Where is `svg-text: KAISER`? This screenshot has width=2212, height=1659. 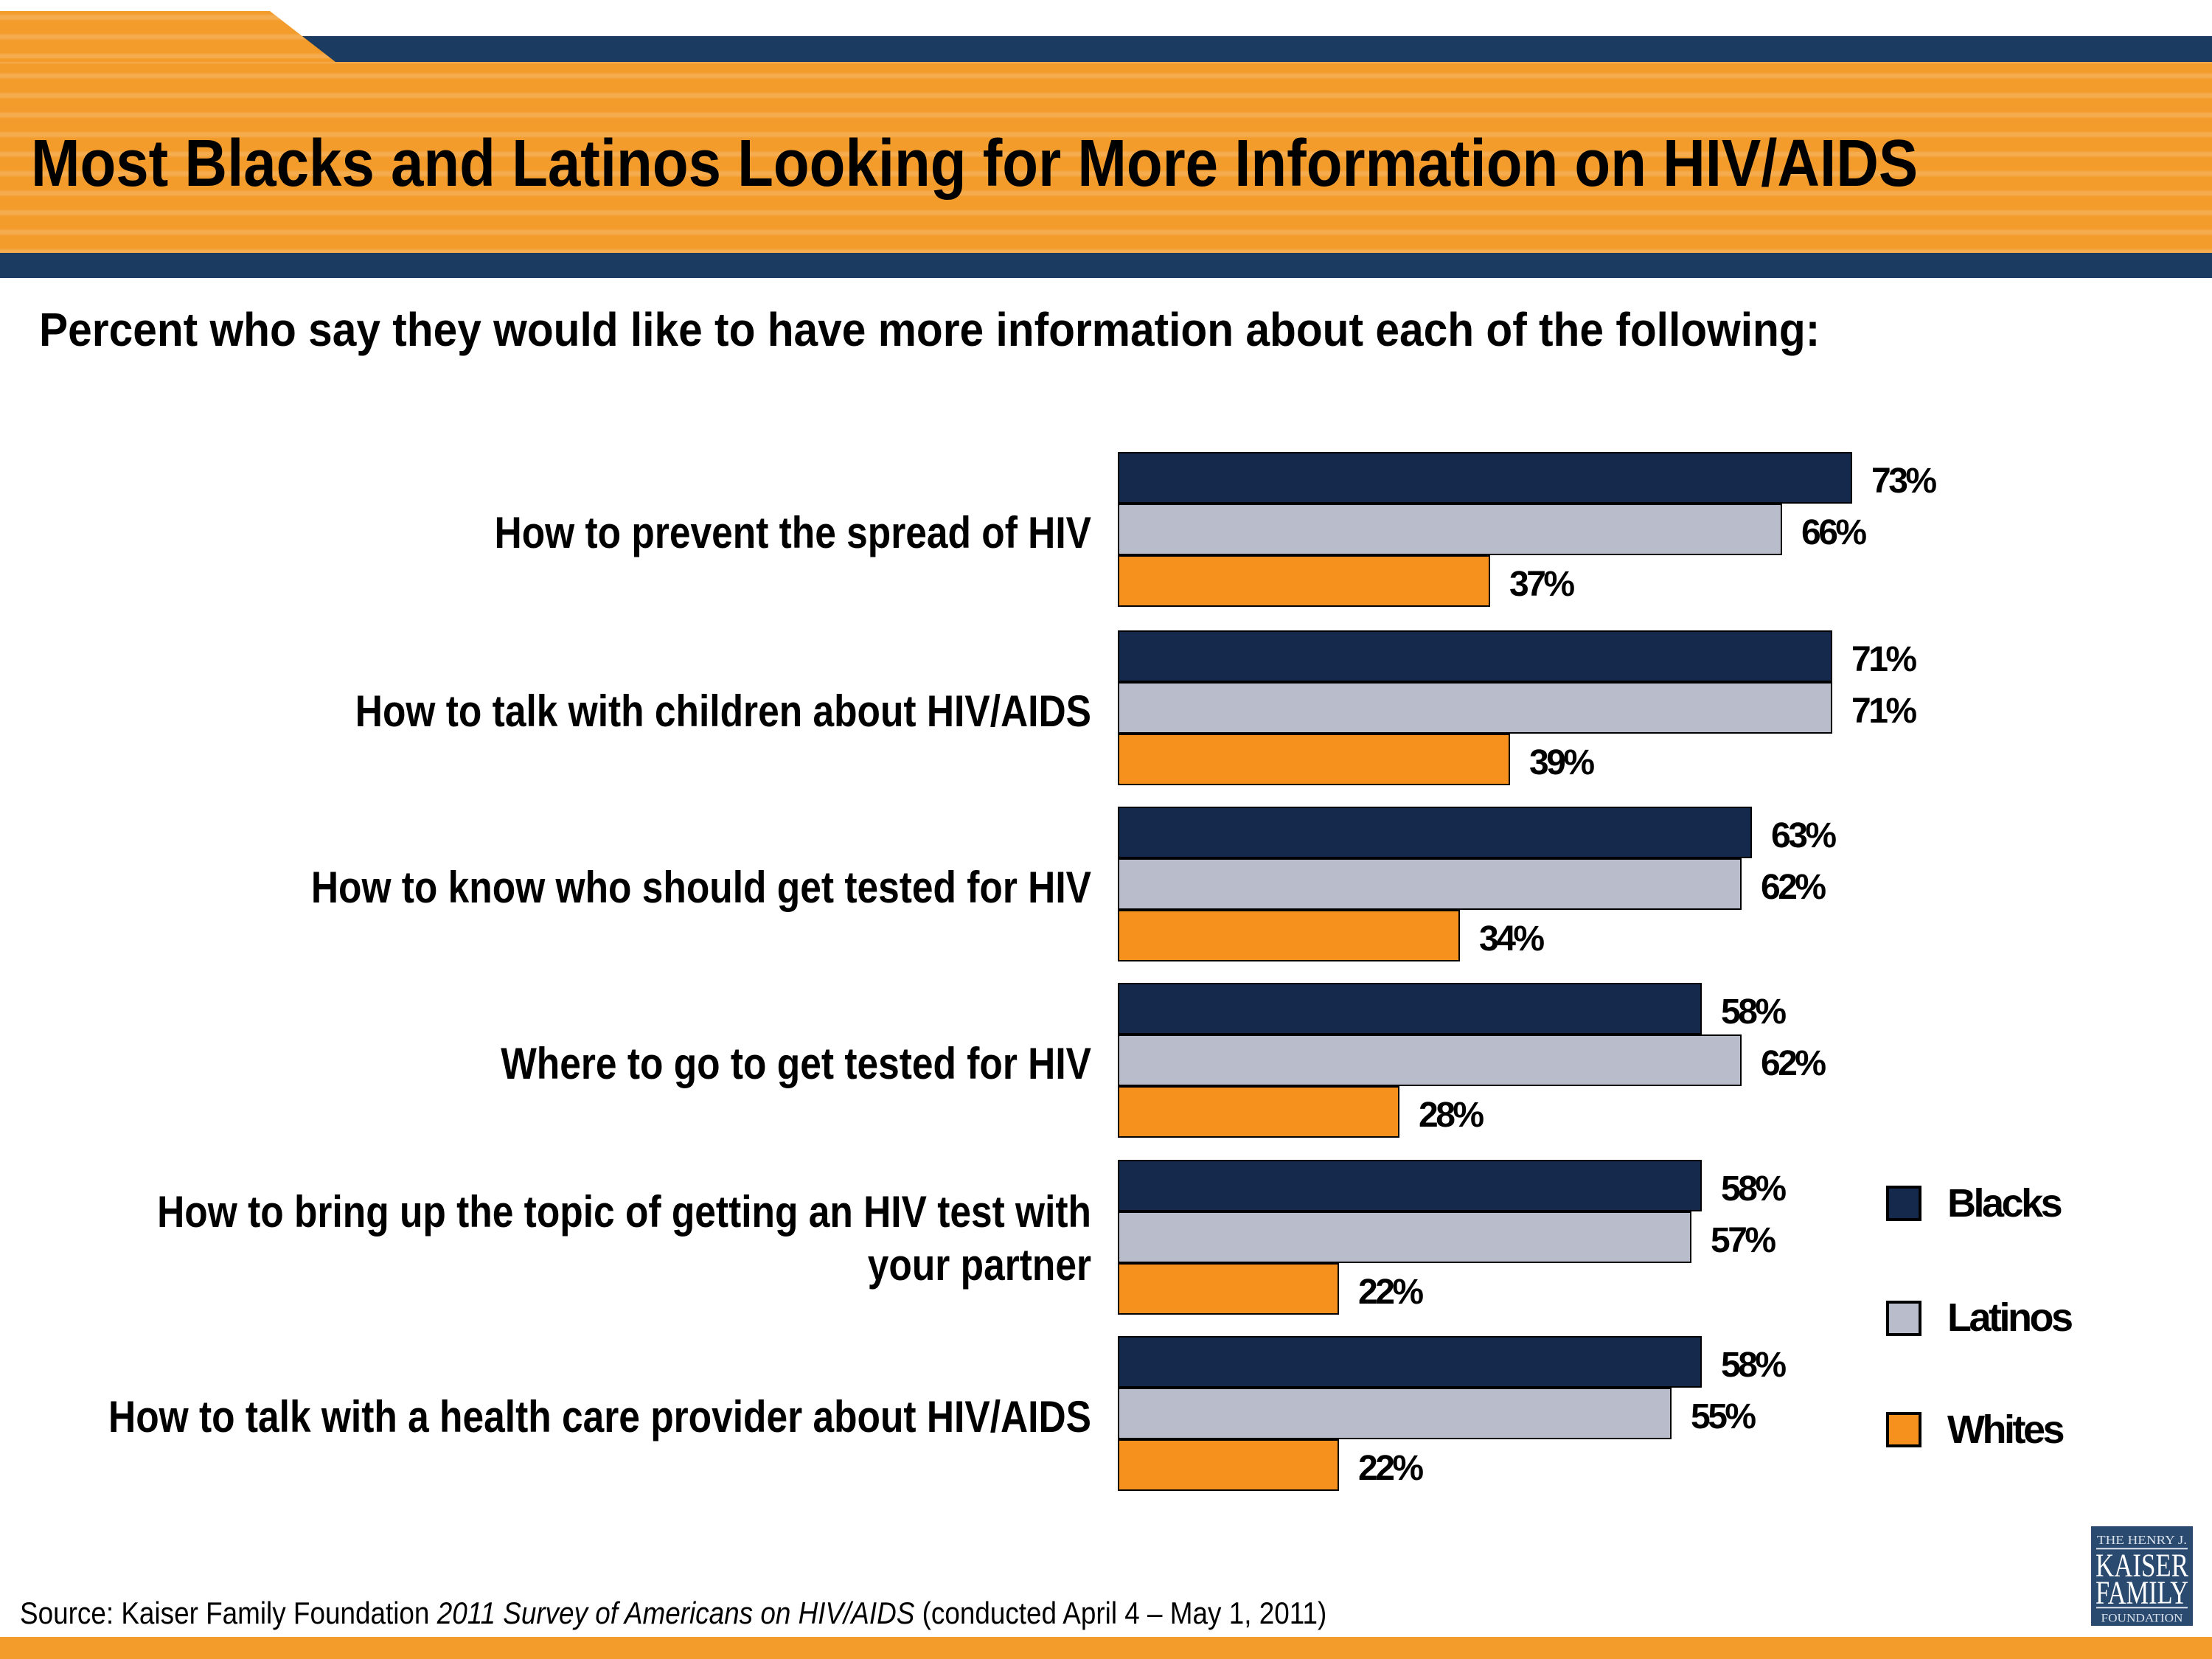 svg-text: KAISER is located at coordinates (2142, 1566).